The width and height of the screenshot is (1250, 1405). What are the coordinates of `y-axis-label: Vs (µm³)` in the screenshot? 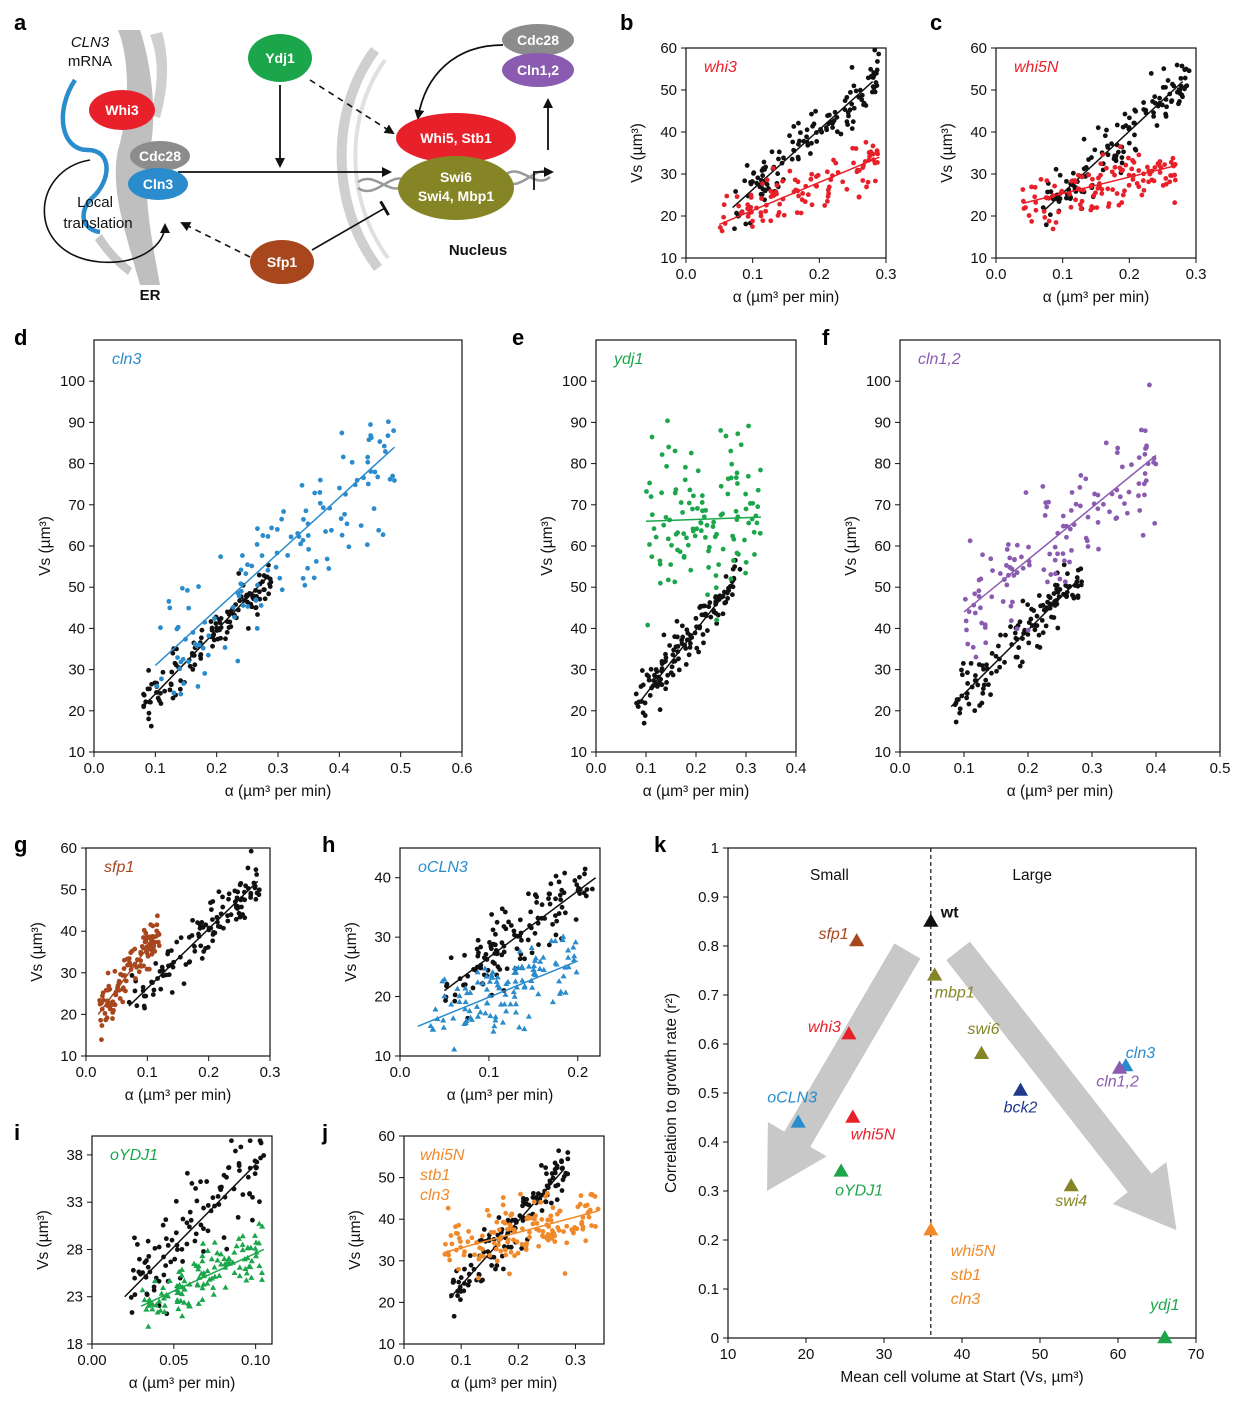 It's located at (351, 952).